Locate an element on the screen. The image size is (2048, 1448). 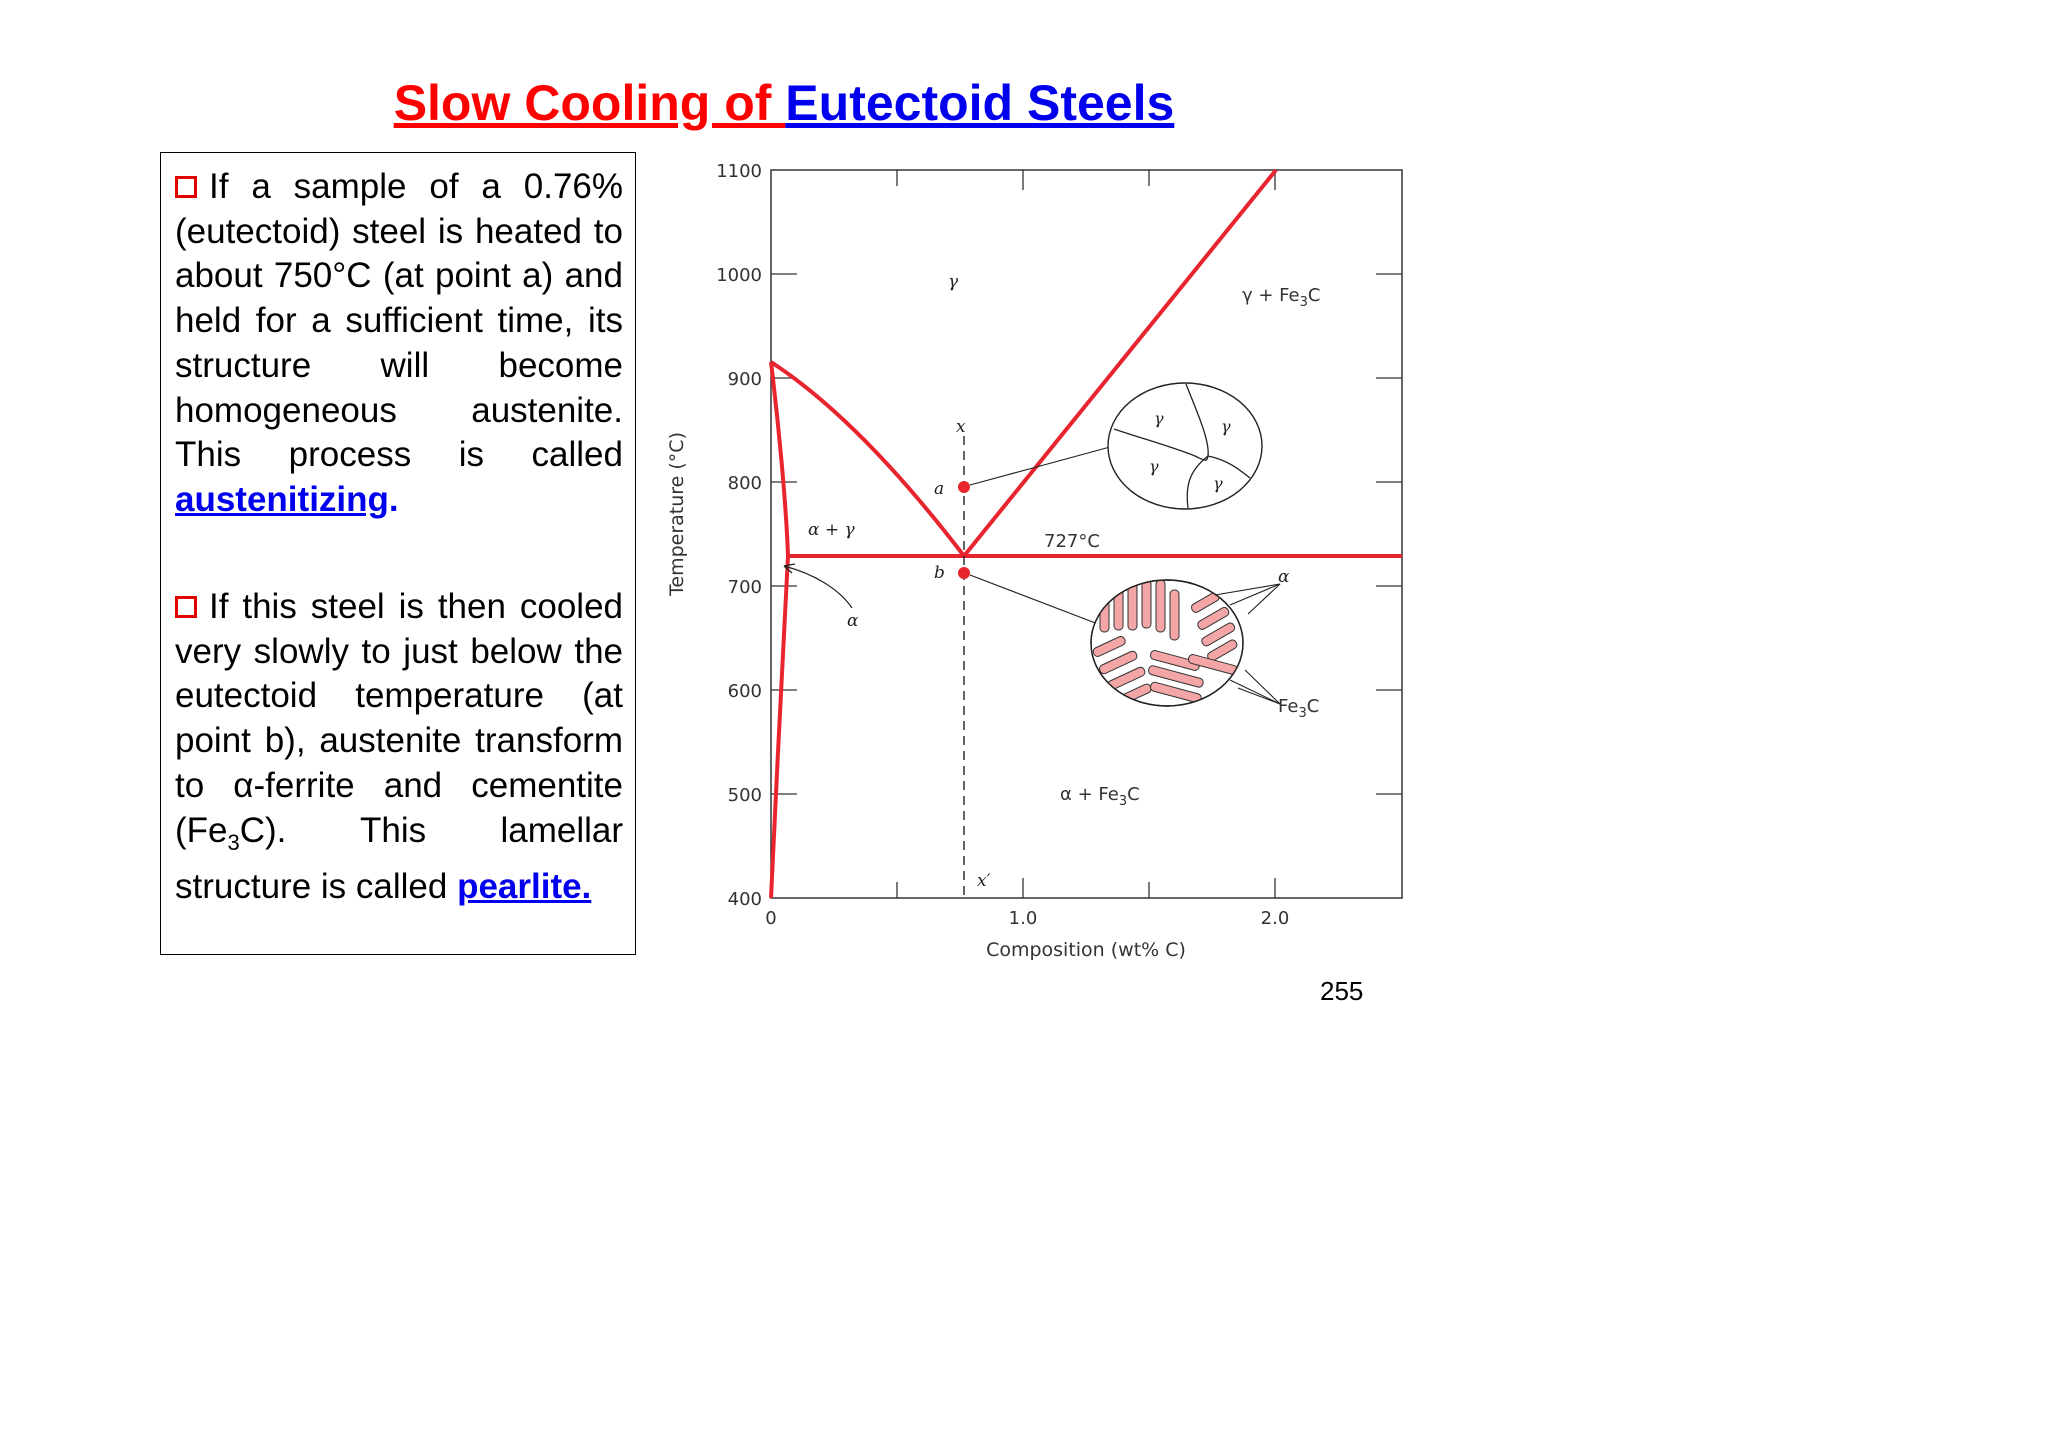
austenitizing-link: austenitizing is located at coordinates (282, 499).